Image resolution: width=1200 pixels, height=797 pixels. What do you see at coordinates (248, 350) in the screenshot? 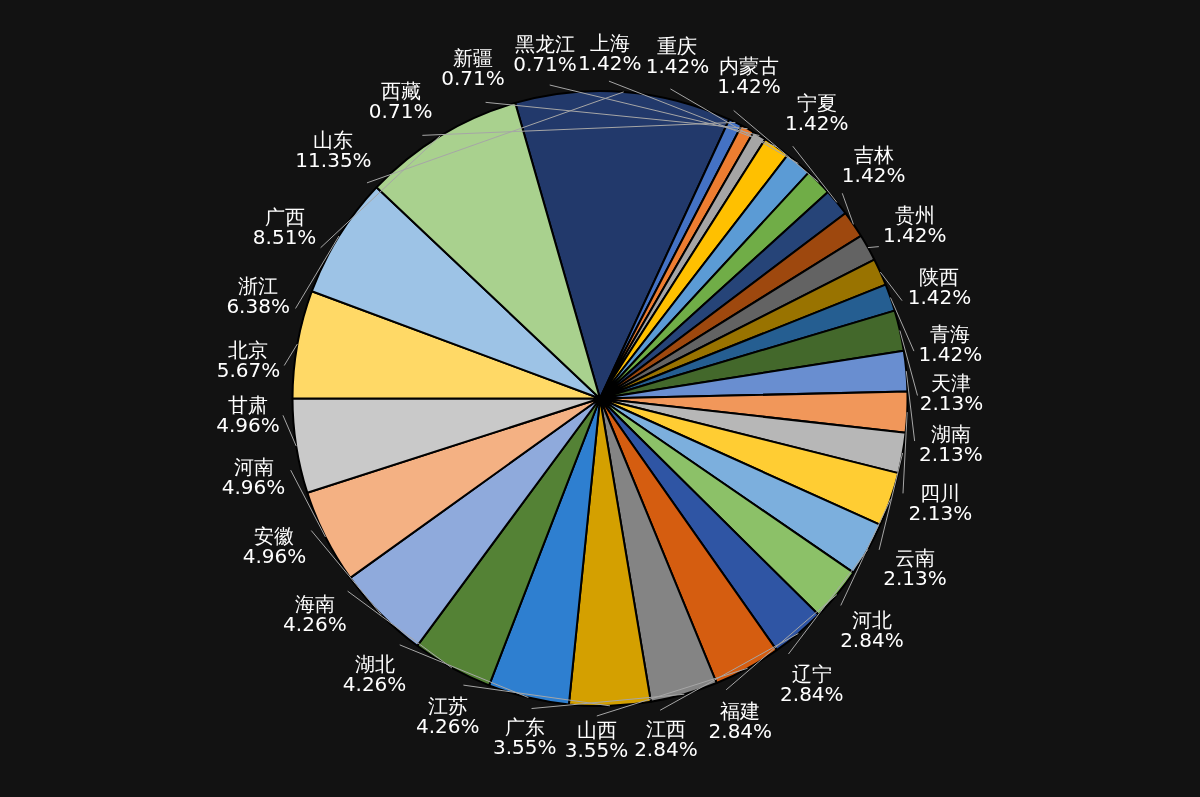
I see `slice-label: 北京` at bounding box center [248, 350].